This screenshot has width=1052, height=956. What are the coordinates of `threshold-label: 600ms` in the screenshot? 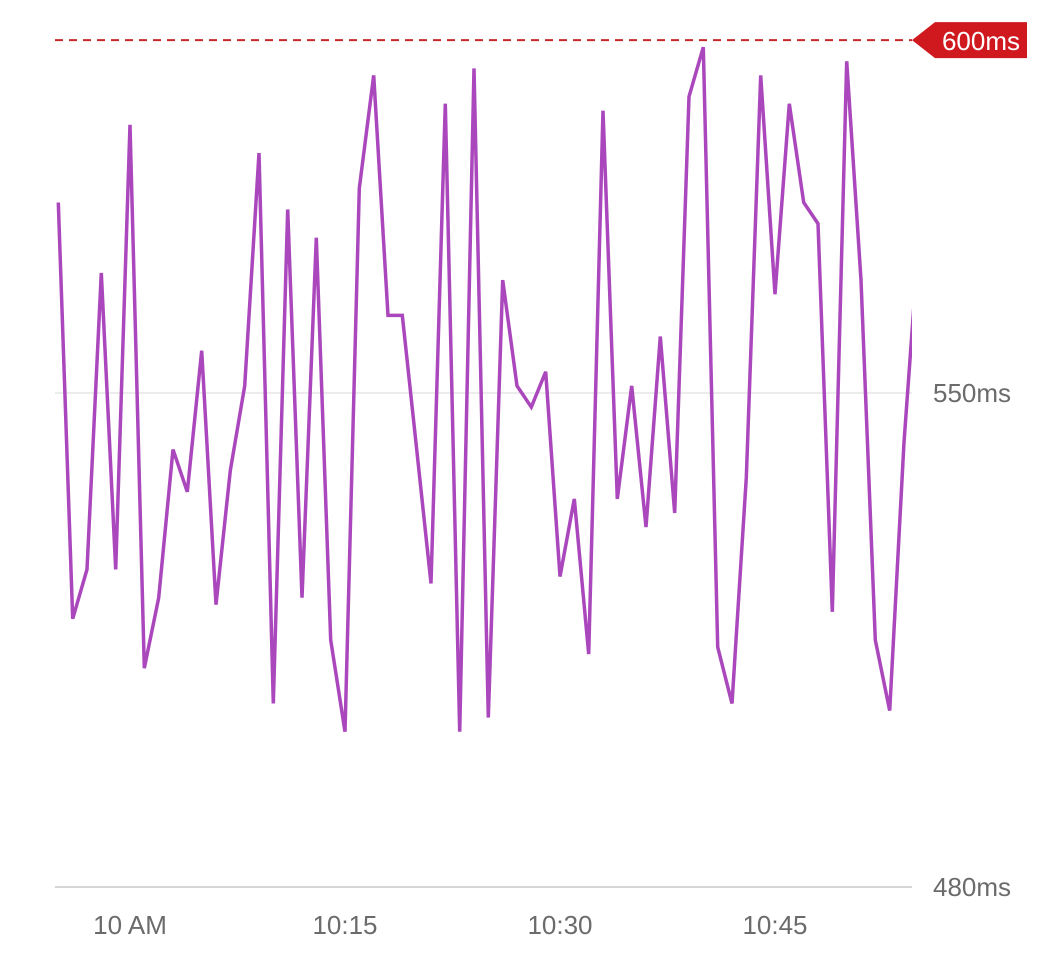 It's located at (981, 41).